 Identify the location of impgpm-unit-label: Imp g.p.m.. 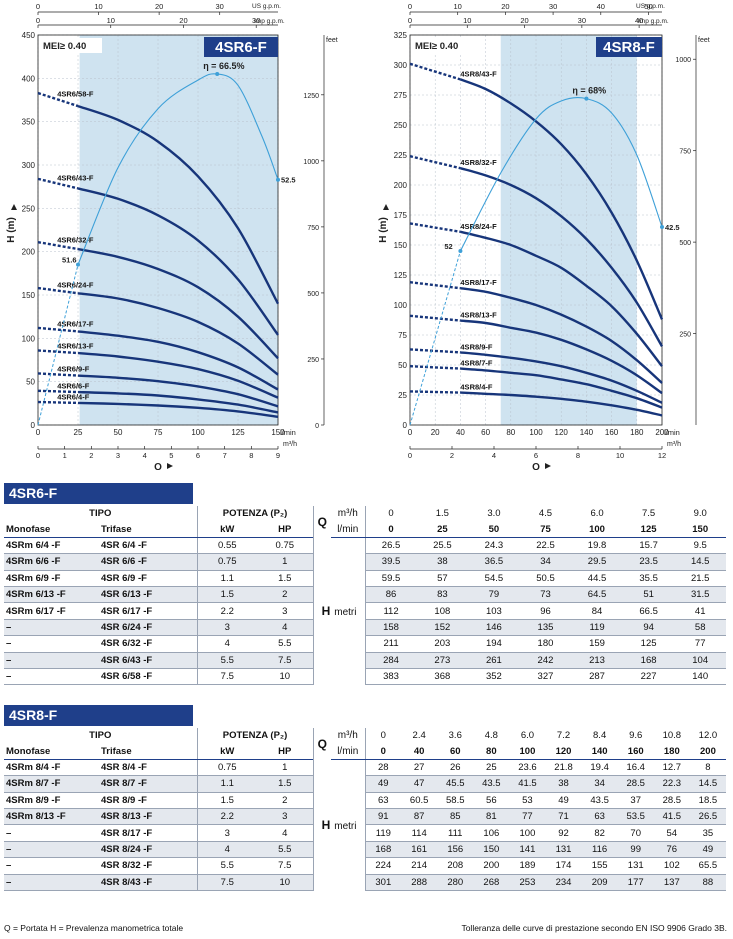
(653, 21).